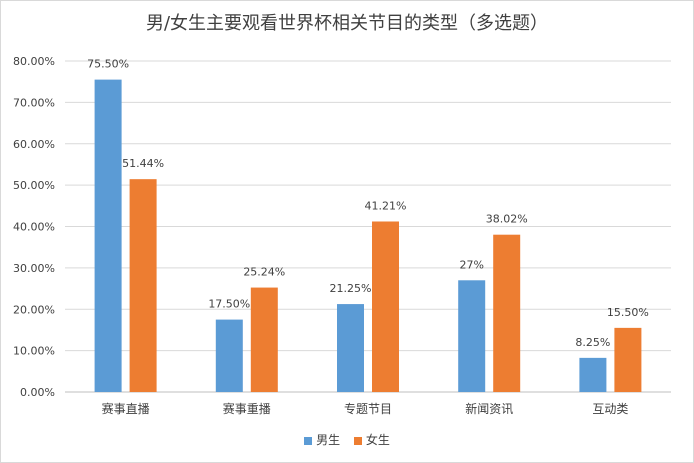  What do you see at coordinates (34, 351) in the screenshot?
I see `y-tick-label: 10.00%` at bounding box center [34, 351].